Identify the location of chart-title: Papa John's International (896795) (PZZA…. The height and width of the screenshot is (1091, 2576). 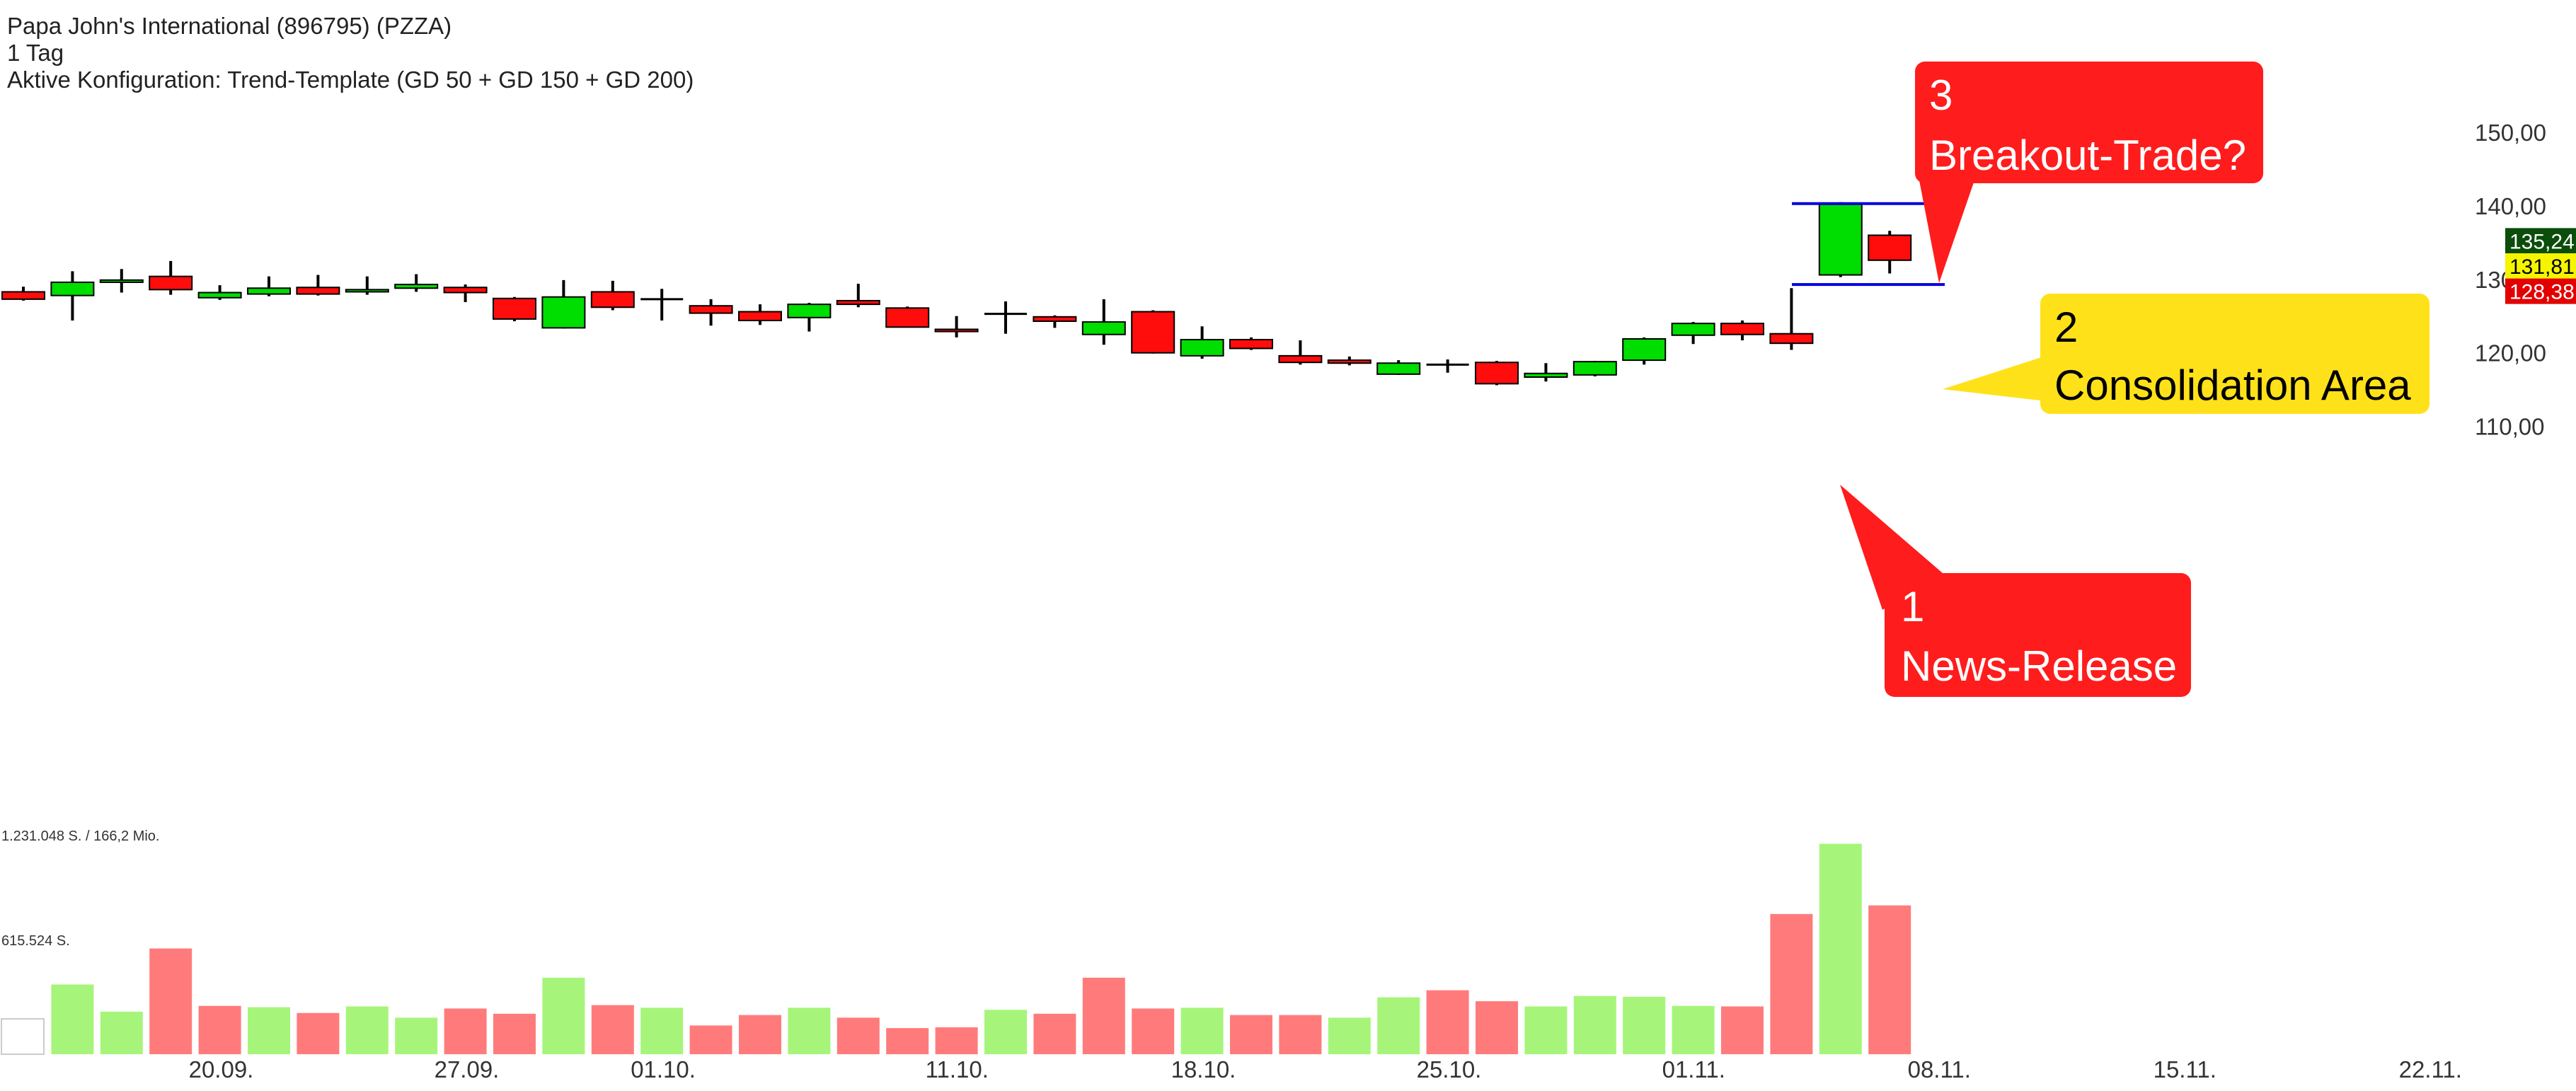
(229, 26).